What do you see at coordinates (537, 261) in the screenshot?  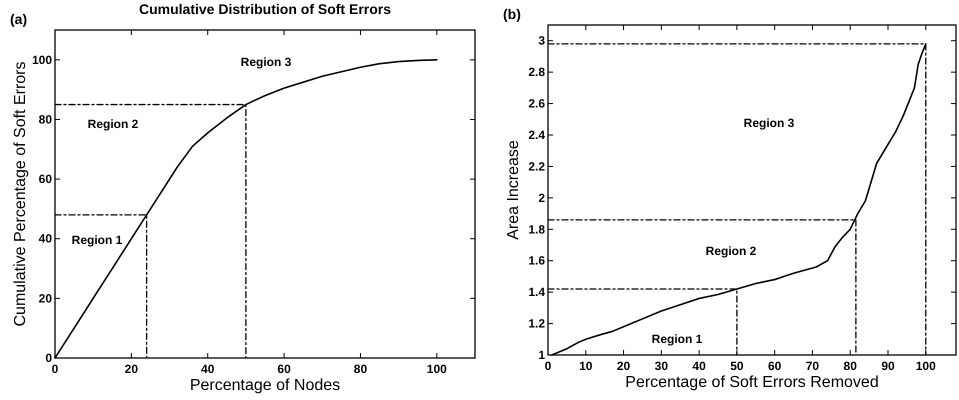 I see `y-tick-label: 1.6` at bounding box center [537, 261].